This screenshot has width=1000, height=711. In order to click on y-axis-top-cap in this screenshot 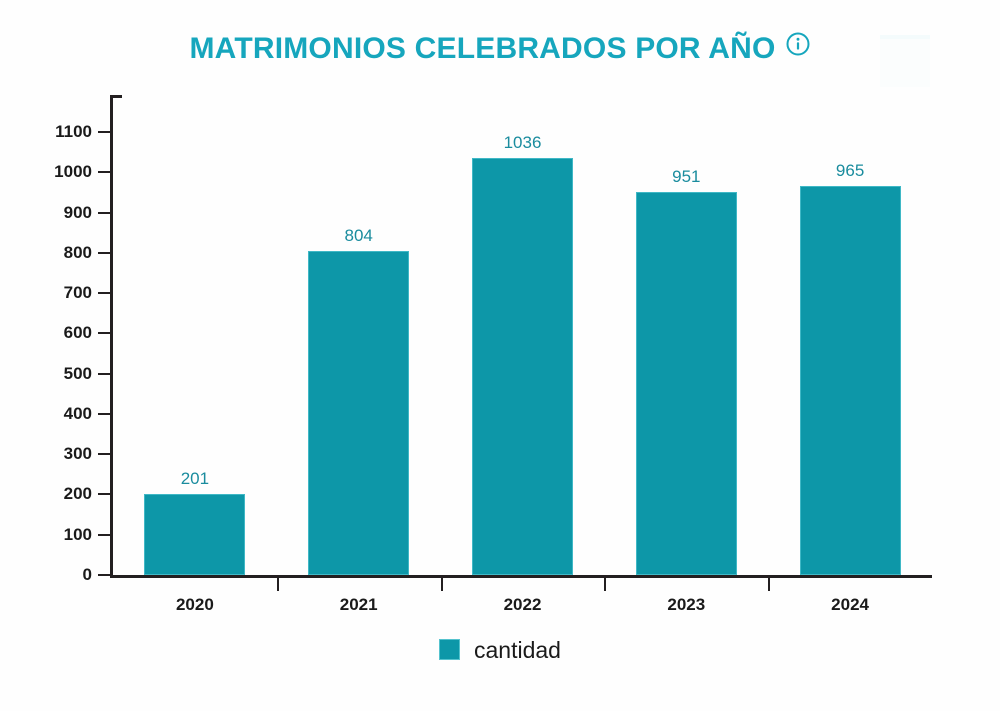, I will do `click(116, 96)`.